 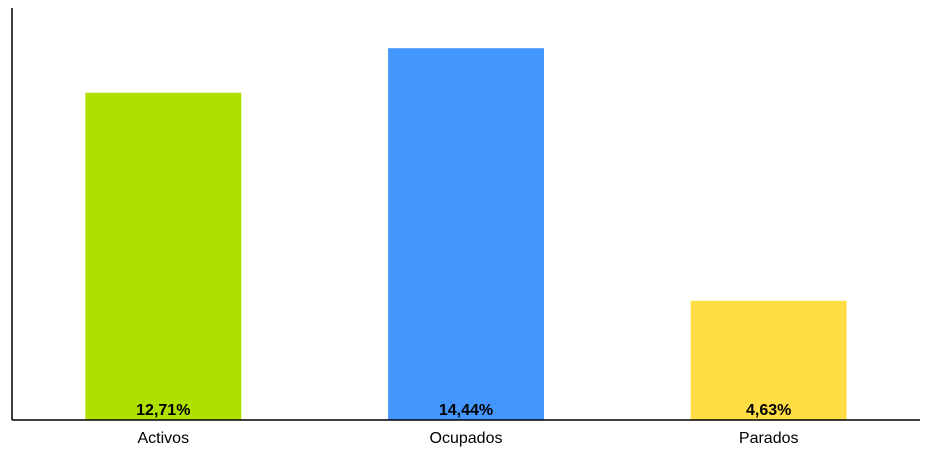 What do you see at coordinates (768, 410) in the screenshot?
I see `data-label-parados: 4,63%` at bounding box center [768, 410].